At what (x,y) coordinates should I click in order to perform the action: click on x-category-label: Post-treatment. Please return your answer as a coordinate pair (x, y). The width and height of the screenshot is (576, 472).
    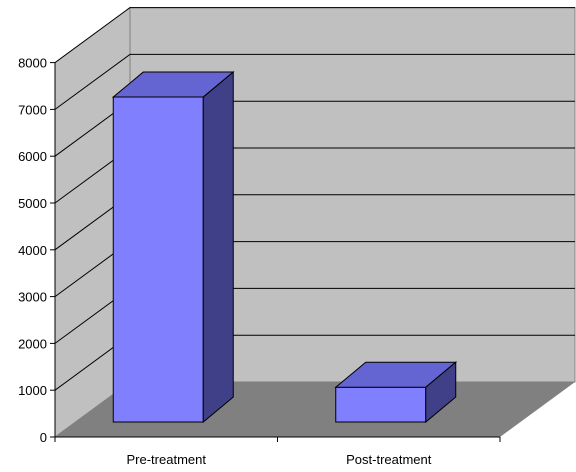
    Looking at the image, I should click on (389, 459).